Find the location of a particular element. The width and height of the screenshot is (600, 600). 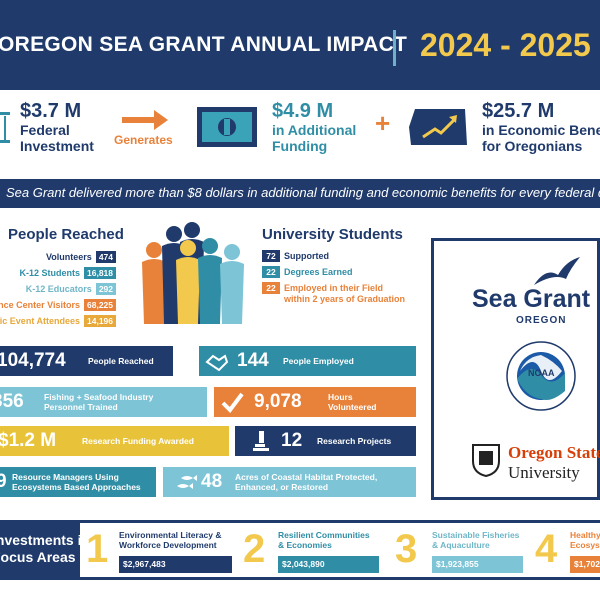

focus-number-1: 1 is located at coordinates (97, 549).